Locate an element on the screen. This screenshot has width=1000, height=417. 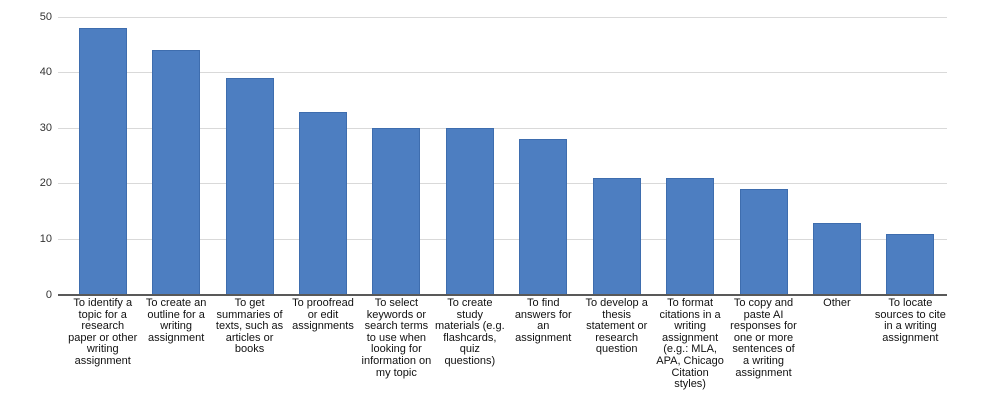
category-label: To proofread or edit assignments is located at coordinates (323, 315).